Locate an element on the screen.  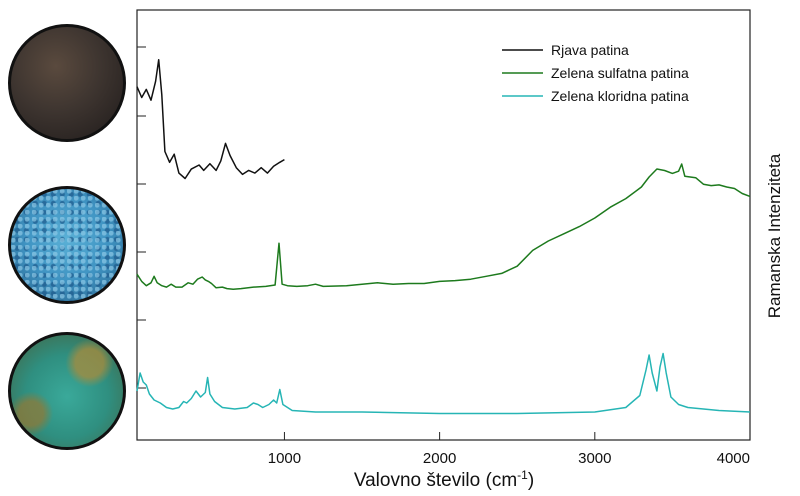
green-chloride-patina-sample-photo is located at coordinates (67, 391).